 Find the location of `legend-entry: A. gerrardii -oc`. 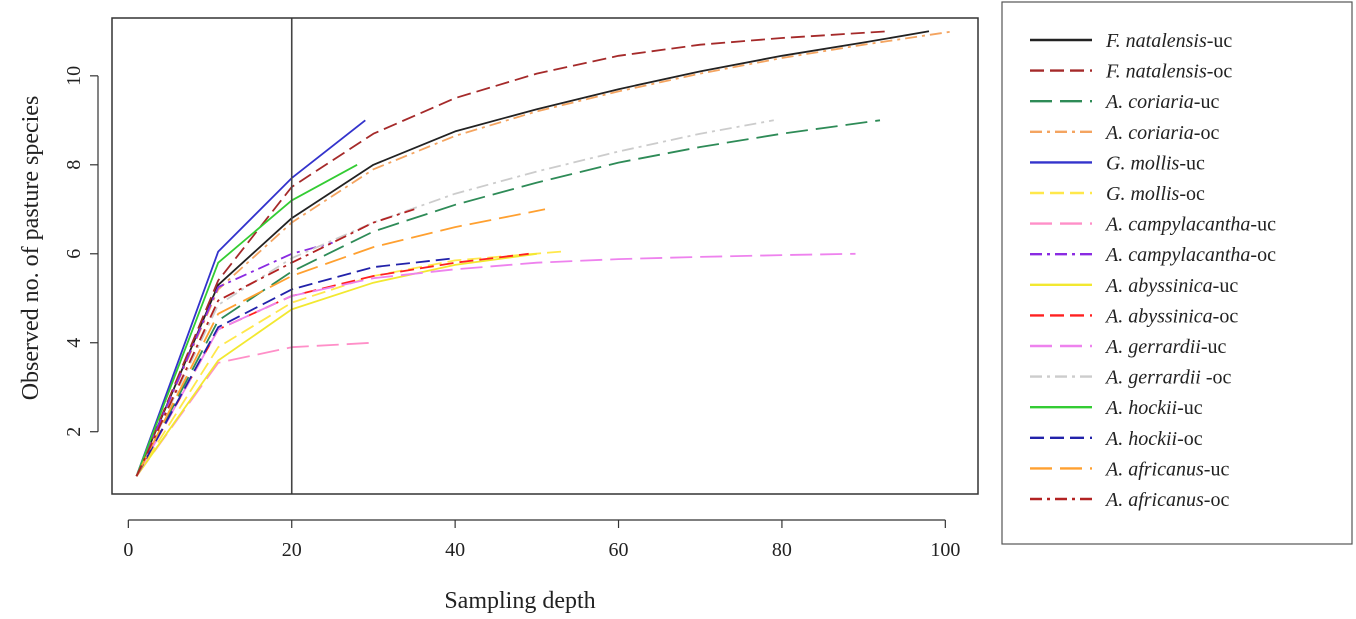

legend-entry: A. gerrardii -oc is located at coordinates (1167, 378).